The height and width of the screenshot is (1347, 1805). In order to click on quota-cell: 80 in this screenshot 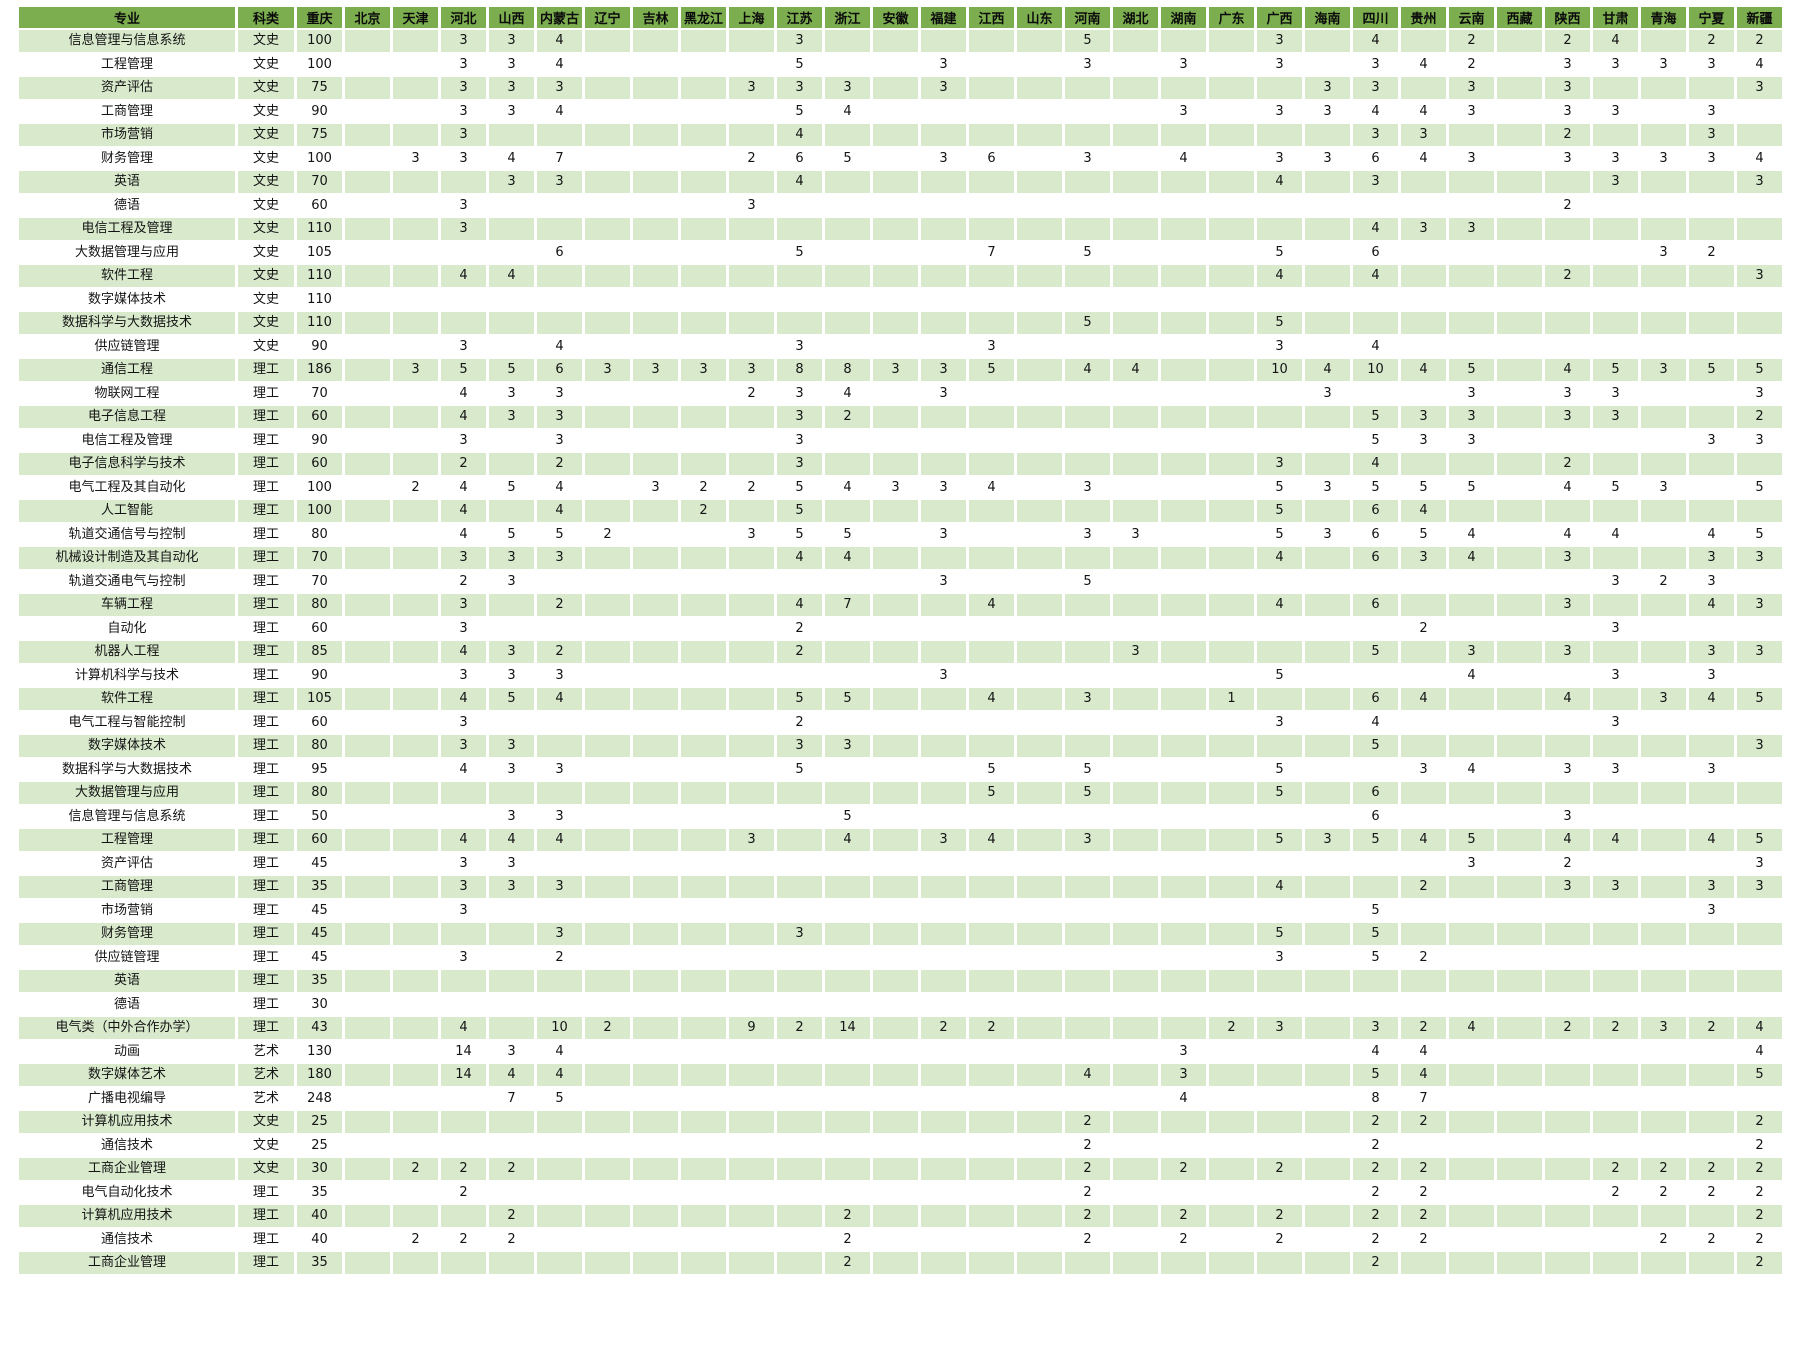, I will do `click(319, 534)`.